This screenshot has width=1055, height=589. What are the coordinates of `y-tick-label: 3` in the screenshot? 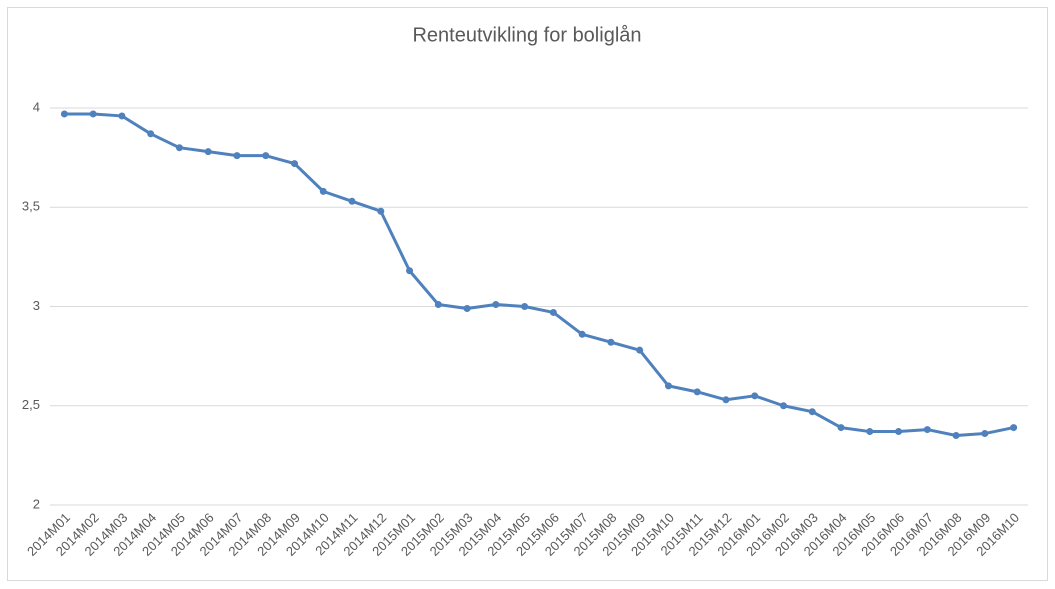 It's located at (36, 305).